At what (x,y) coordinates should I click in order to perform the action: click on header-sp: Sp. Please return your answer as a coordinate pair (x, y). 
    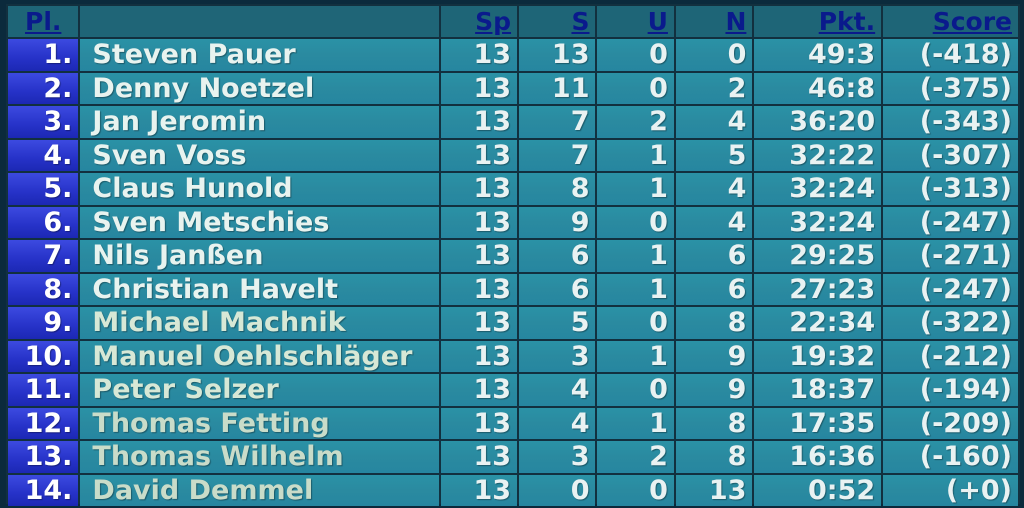
    Looking at the image, I should click on (479, 21).